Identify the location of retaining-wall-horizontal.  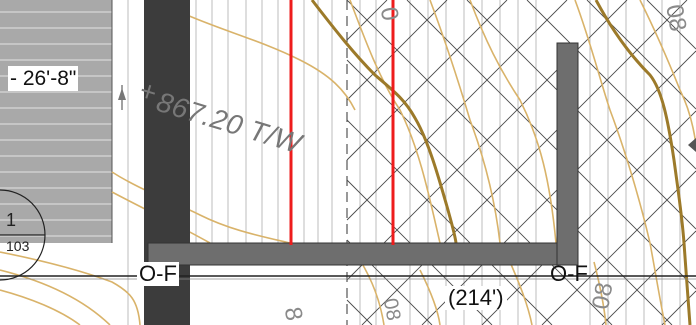
(363, 254).